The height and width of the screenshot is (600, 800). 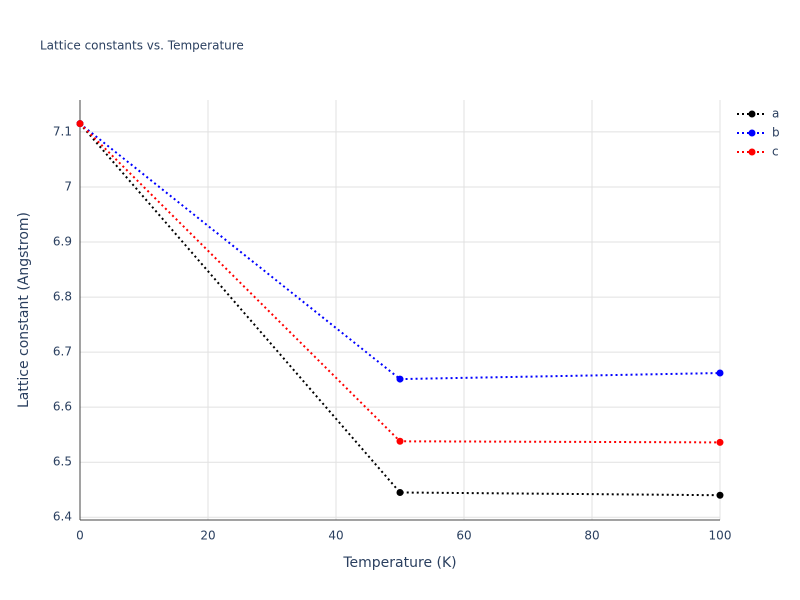 I want to click on y-axis-label: Lattice constant (Angstrom), so click(x=24, y=310).